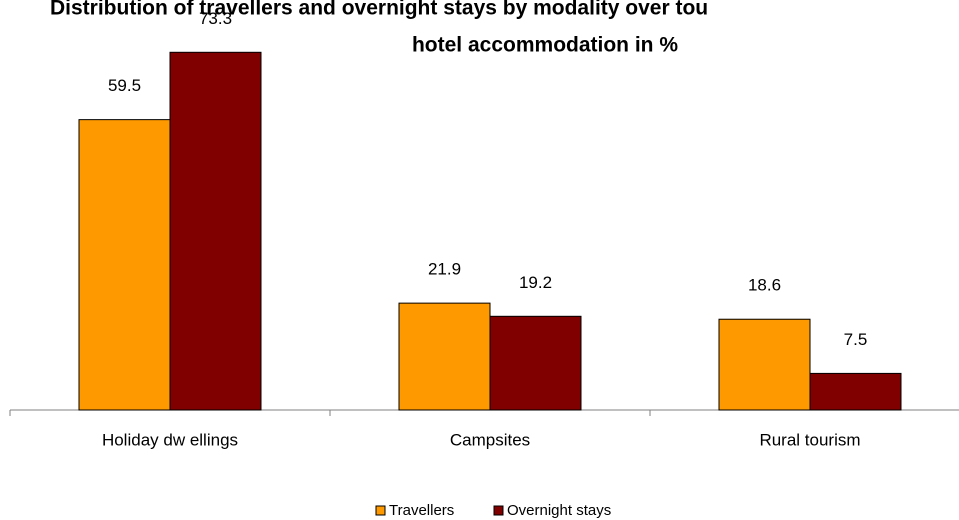  Describe the element at coordinates (124, 85) in the screenshot. I see `data-label: 59.5` at that location.